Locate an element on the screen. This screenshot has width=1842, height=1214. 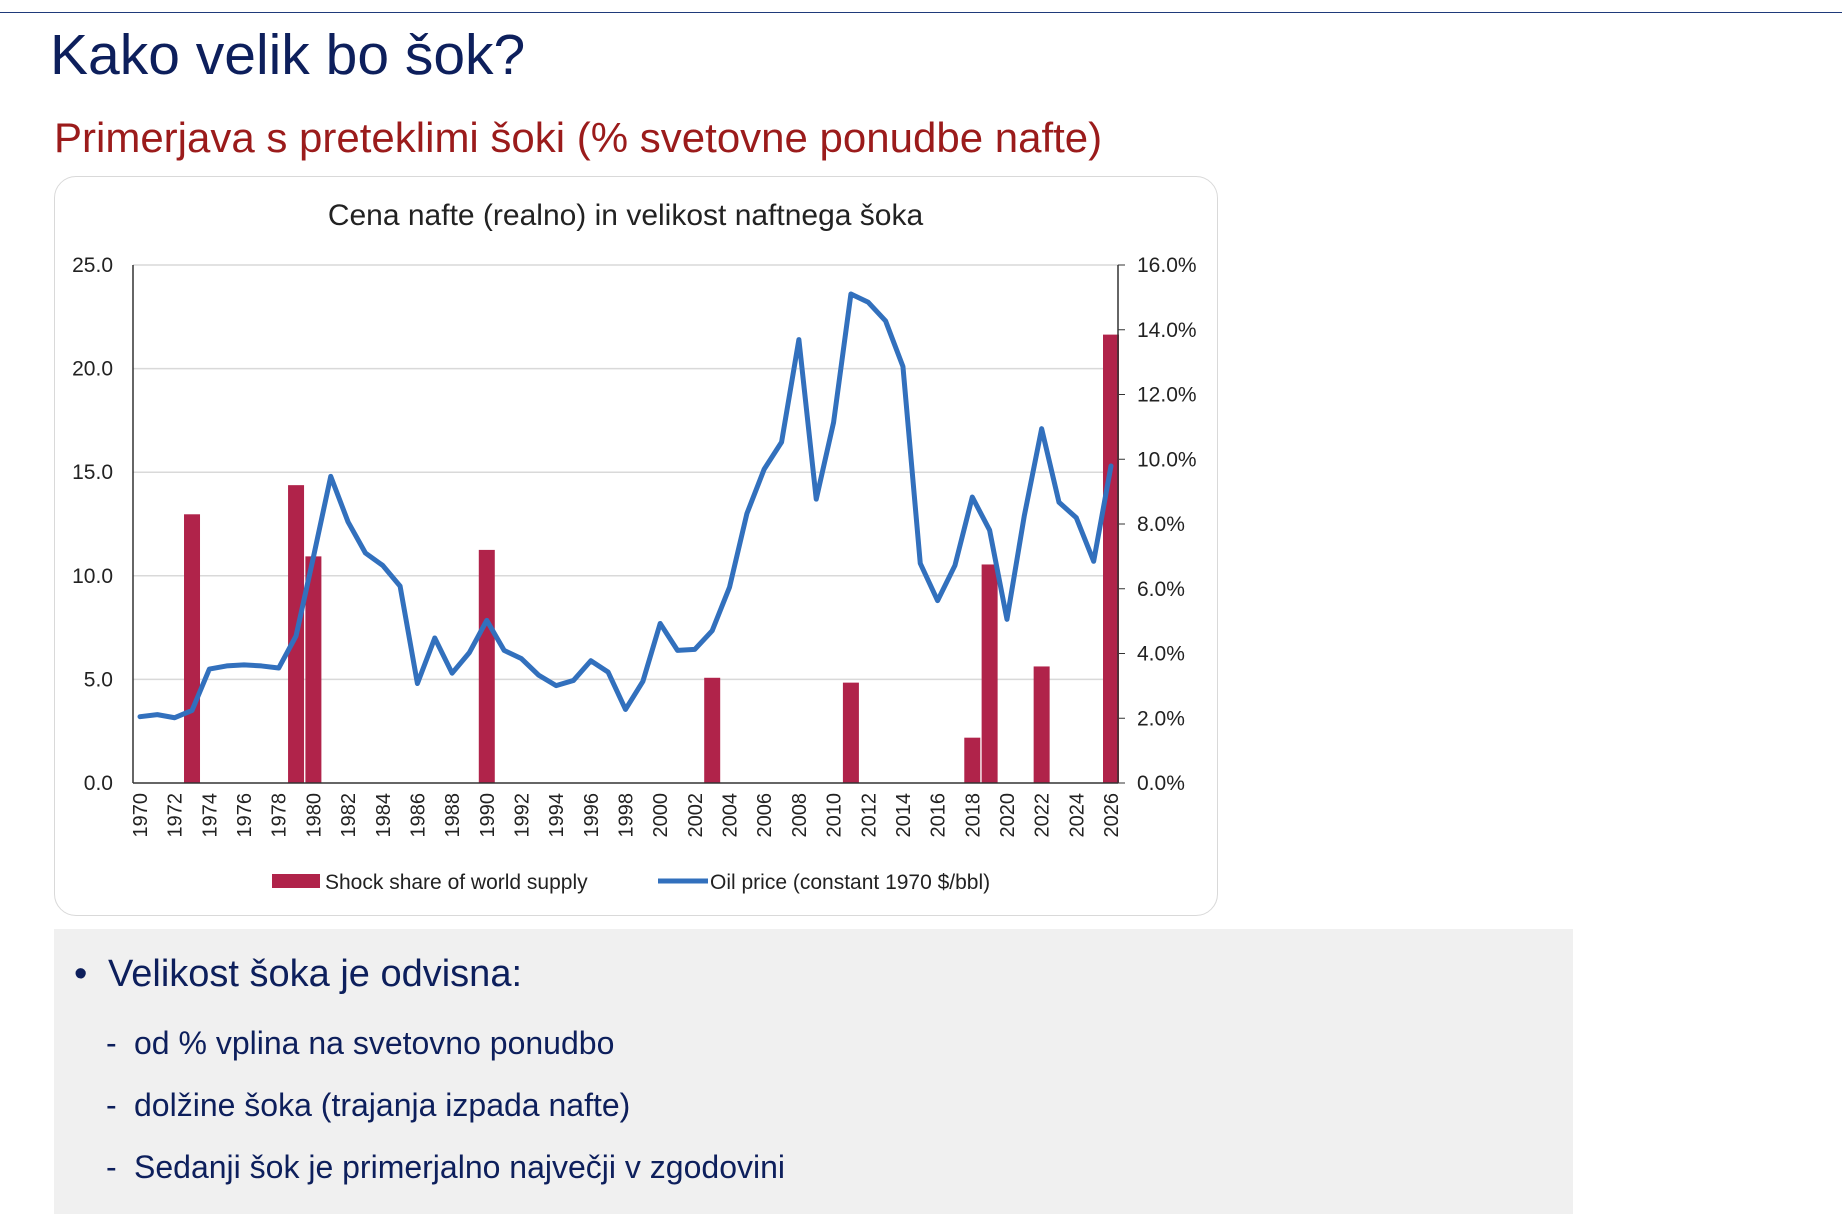
x-axis-tick-label: 1992 is located at coordinates (522, 815).